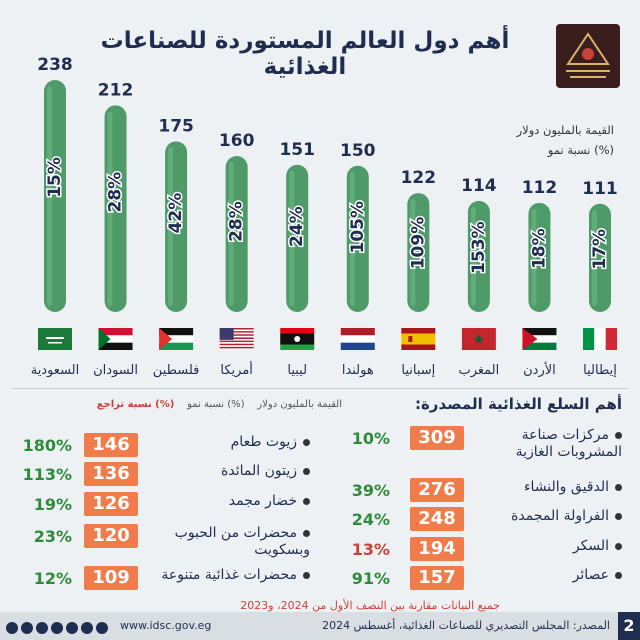 This screenshot has height=640, width=640. What do you see at coordinates (580, 150) in the screenshot?
I see `legend-growth: (%) نسبة نمو` at bounding box center [580, 150].